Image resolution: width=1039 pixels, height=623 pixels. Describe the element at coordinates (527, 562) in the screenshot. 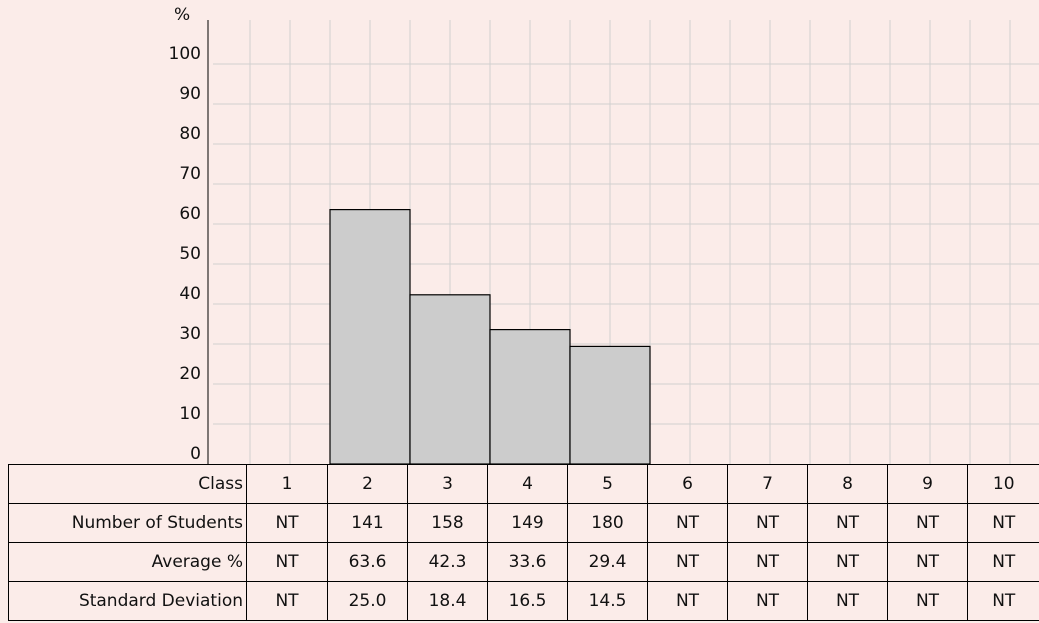

I see `table-cell: 33.6` at that location.